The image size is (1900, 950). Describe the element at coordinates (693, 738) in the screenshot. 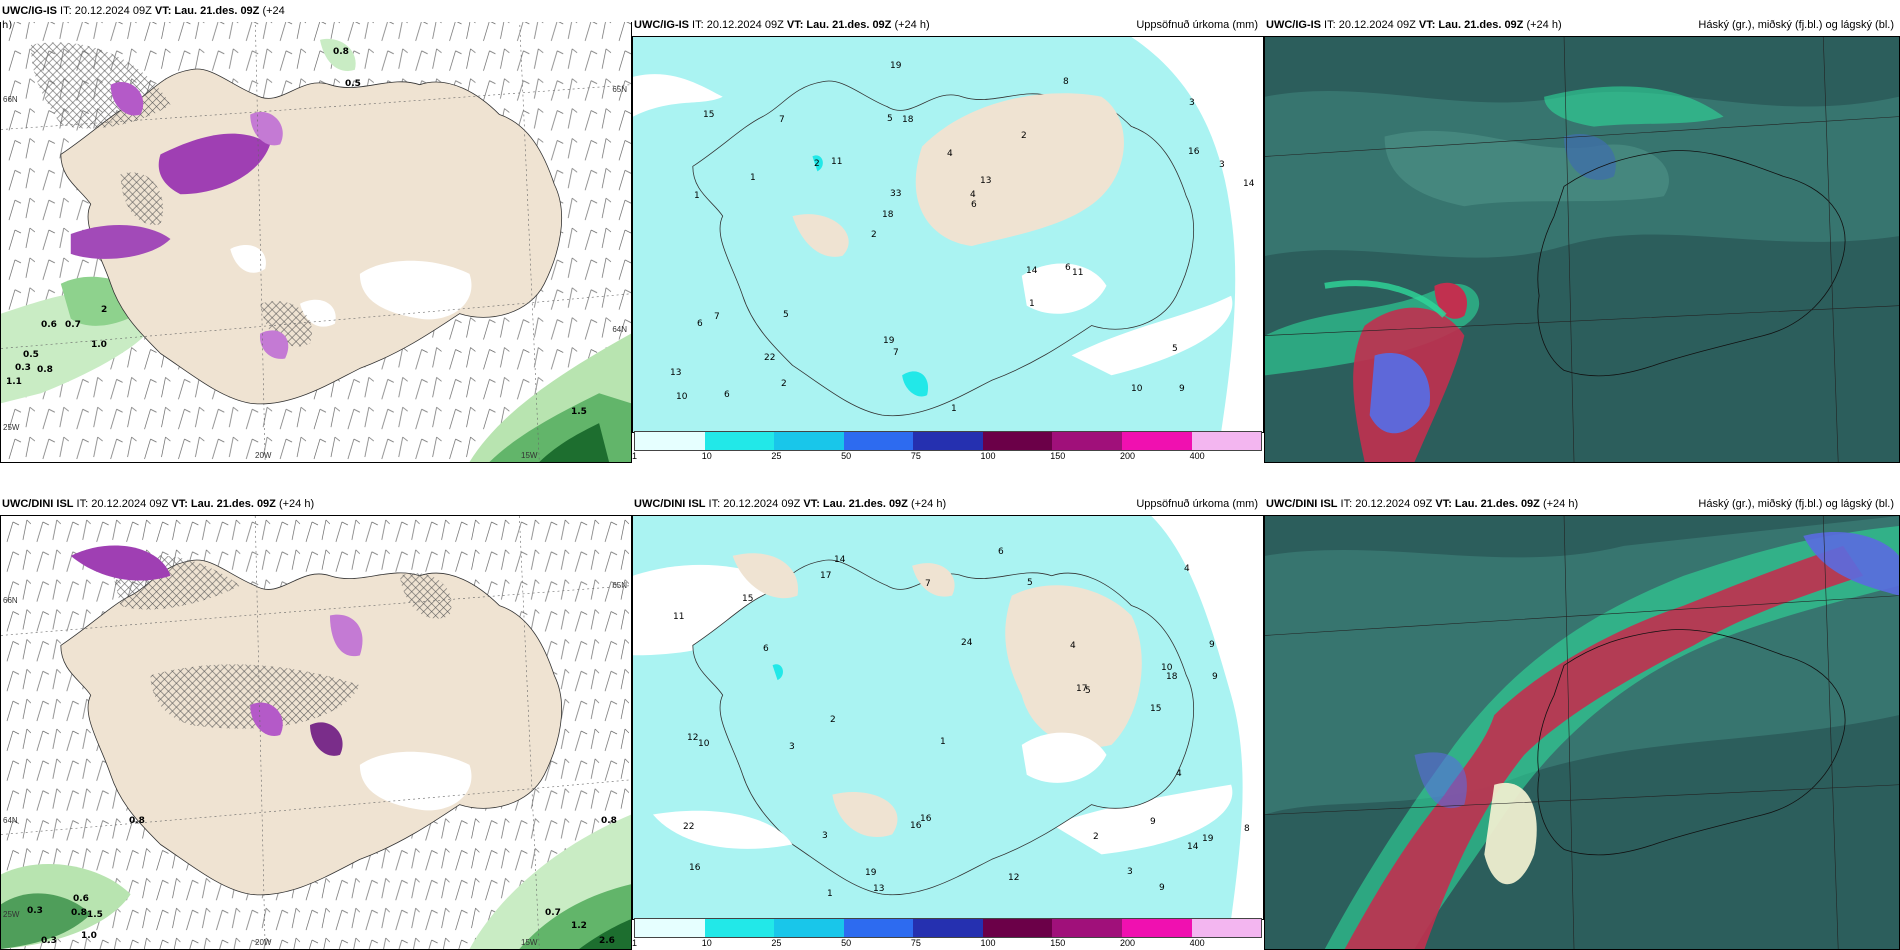

I see `precip-value: 12` at that location.